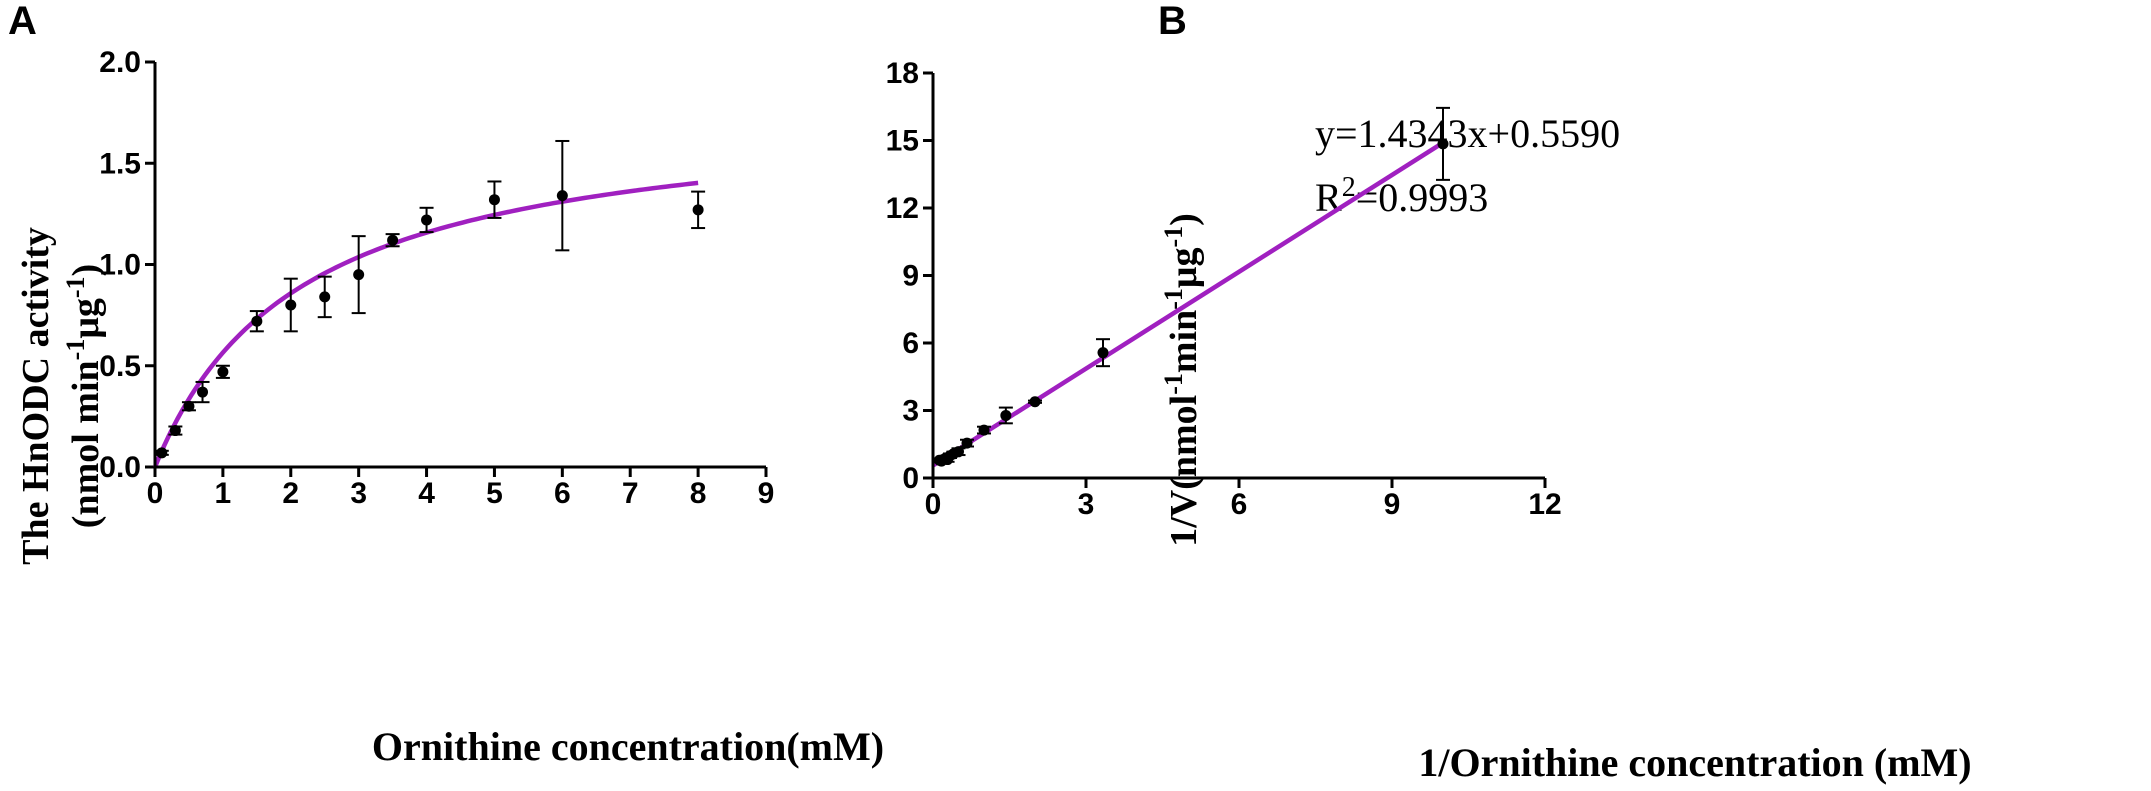 The height and width of the screenshot is (791, 2151). What do you see at coordinates (120, 163) in the screenshot?
I see `y-tick-label: 1.5` at bounding box center [120, 163].